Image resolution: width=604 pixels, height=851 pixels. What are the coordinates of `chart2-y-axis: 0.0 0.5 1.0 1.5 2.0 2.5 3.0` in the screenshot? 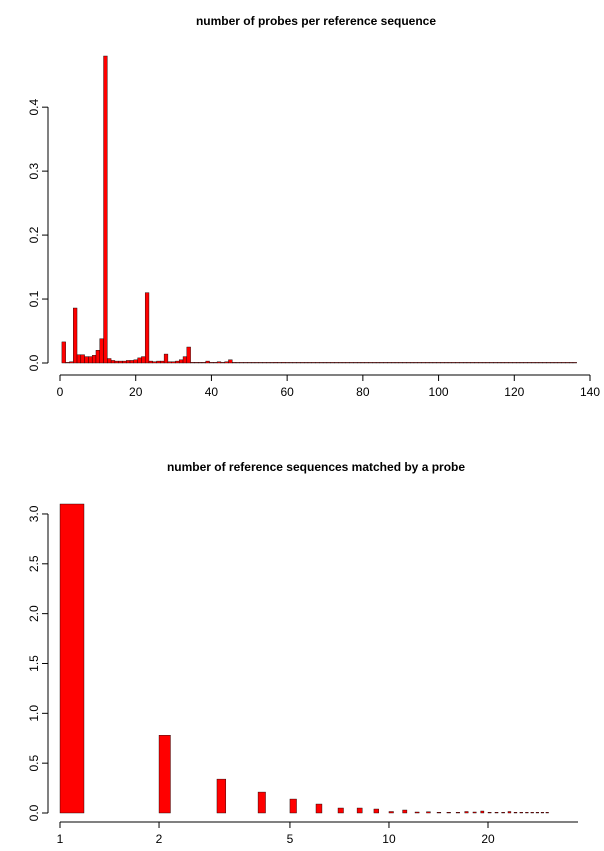 It's located at (38, 663).